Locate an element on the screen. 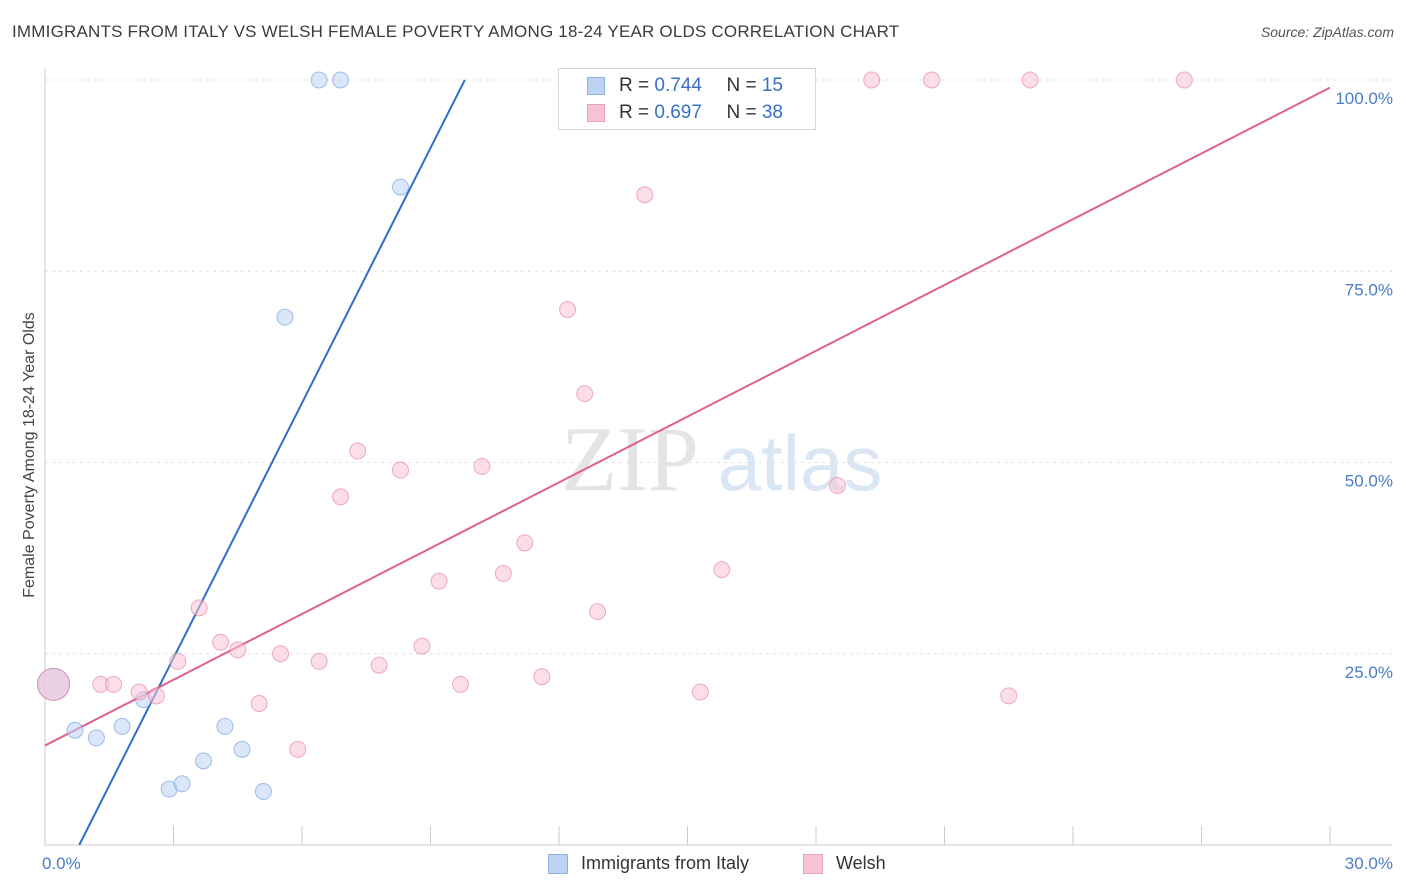 The width and height of the screenshot is (1406, 892). y-tick-label: 75.0% is located at coordinates (1369, 289).